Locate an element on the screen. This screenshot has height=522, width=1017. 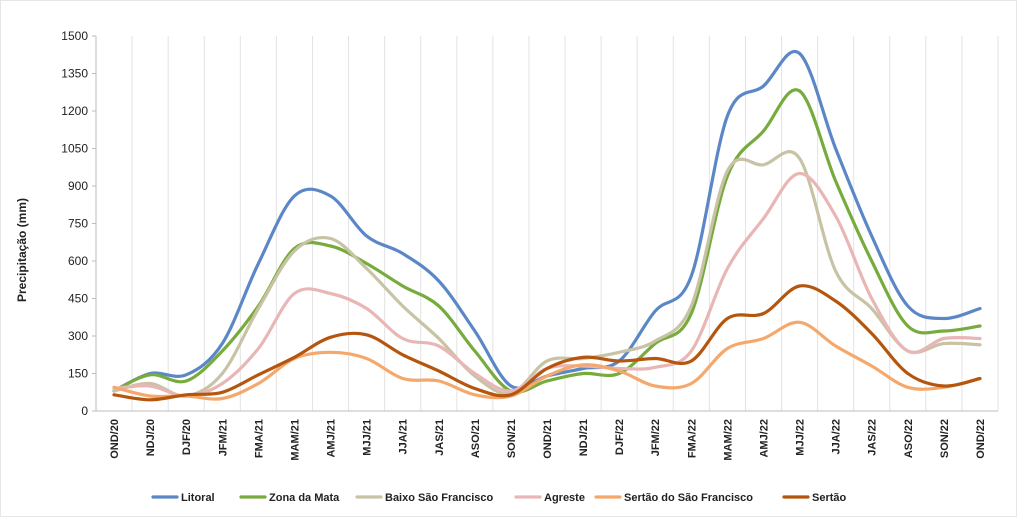
y-tick-label: 1500 is located at coordinates (74, 36).